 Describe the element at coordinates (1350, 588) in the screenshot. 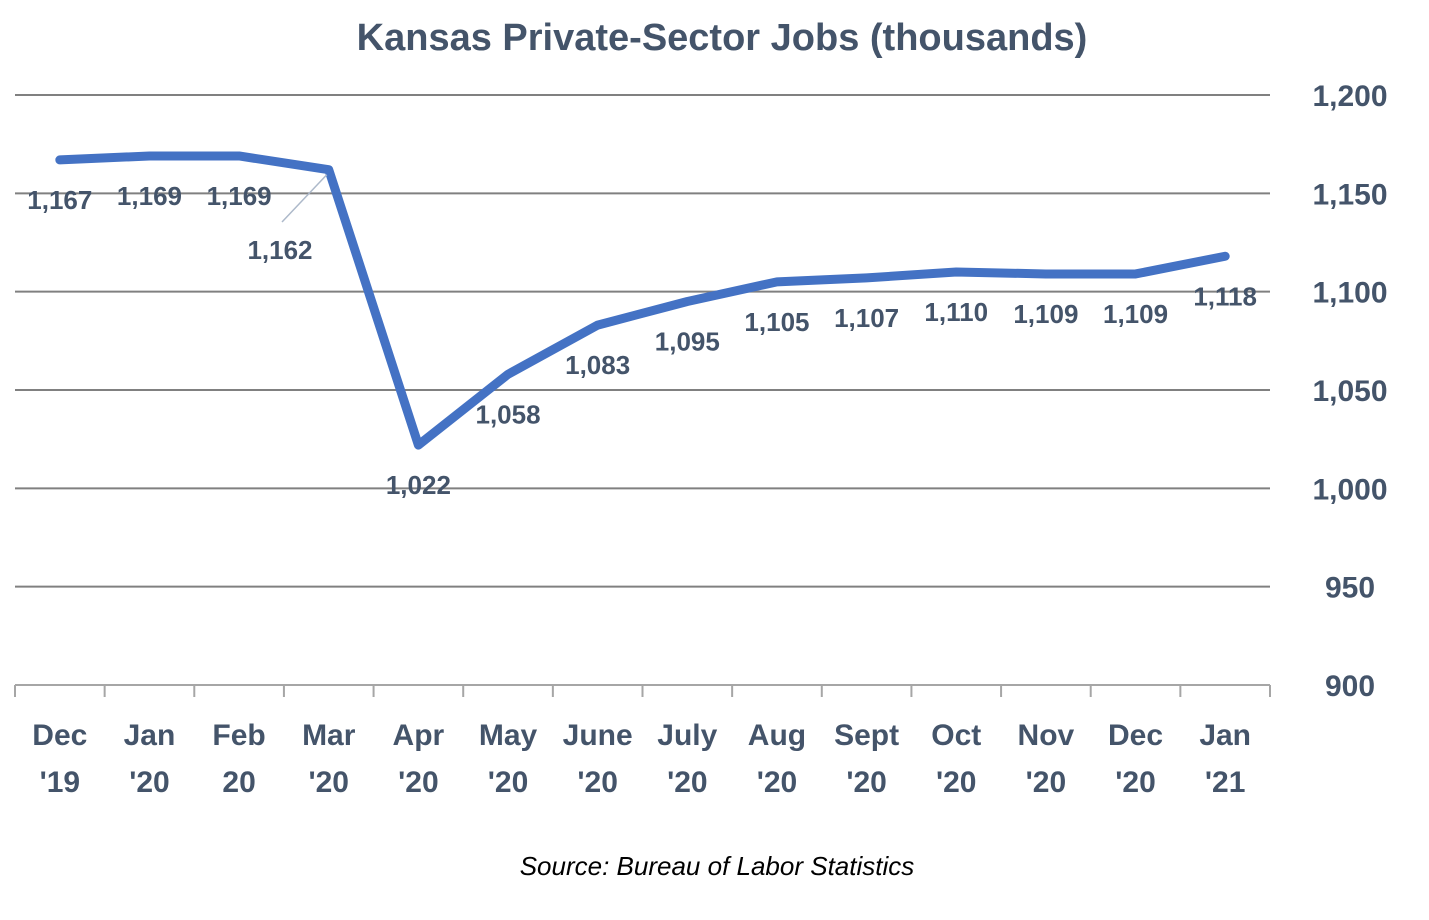

I see `y-tick-label: 950` at that location.